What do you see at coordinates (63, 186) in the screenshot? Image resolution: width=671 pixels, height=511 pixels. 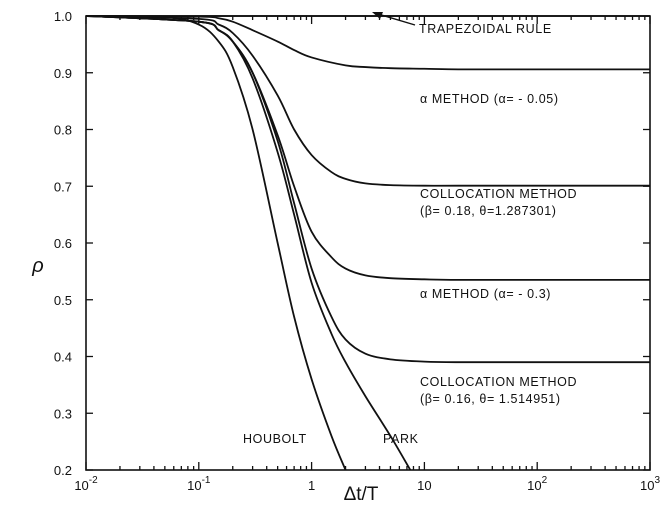 I see `y-tick-label: 0.7` at bounding box center [63, 186].